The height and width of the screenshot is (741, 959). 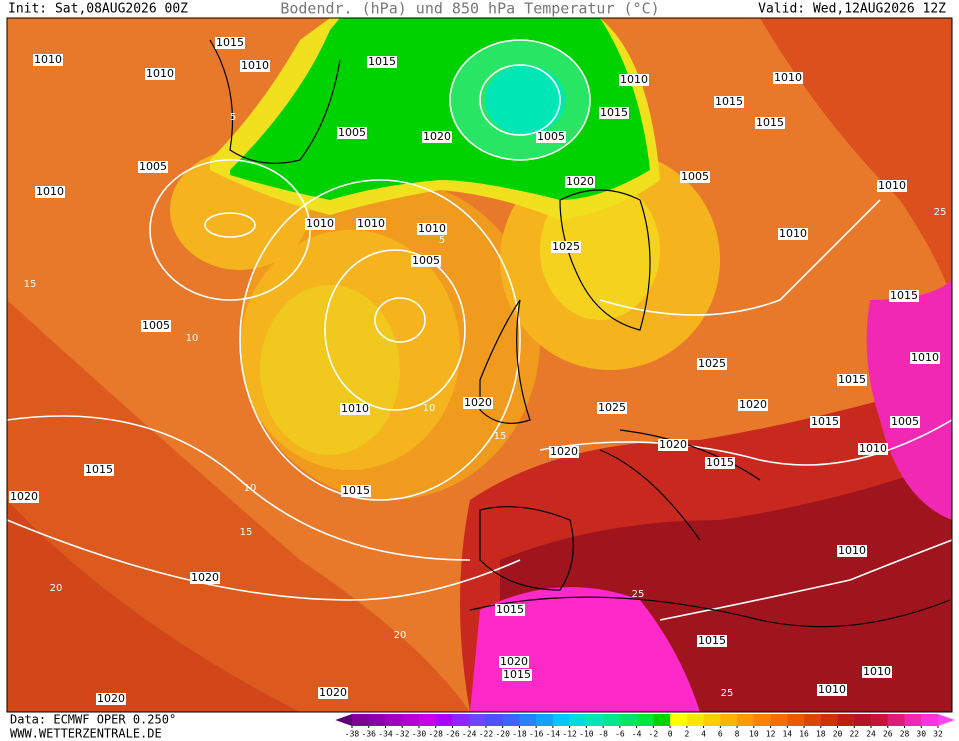 What do you see at coordinates (938, 734) in the screenshot?
I see `colorbar-tick-label: 32` at bounding box center [938, 734].